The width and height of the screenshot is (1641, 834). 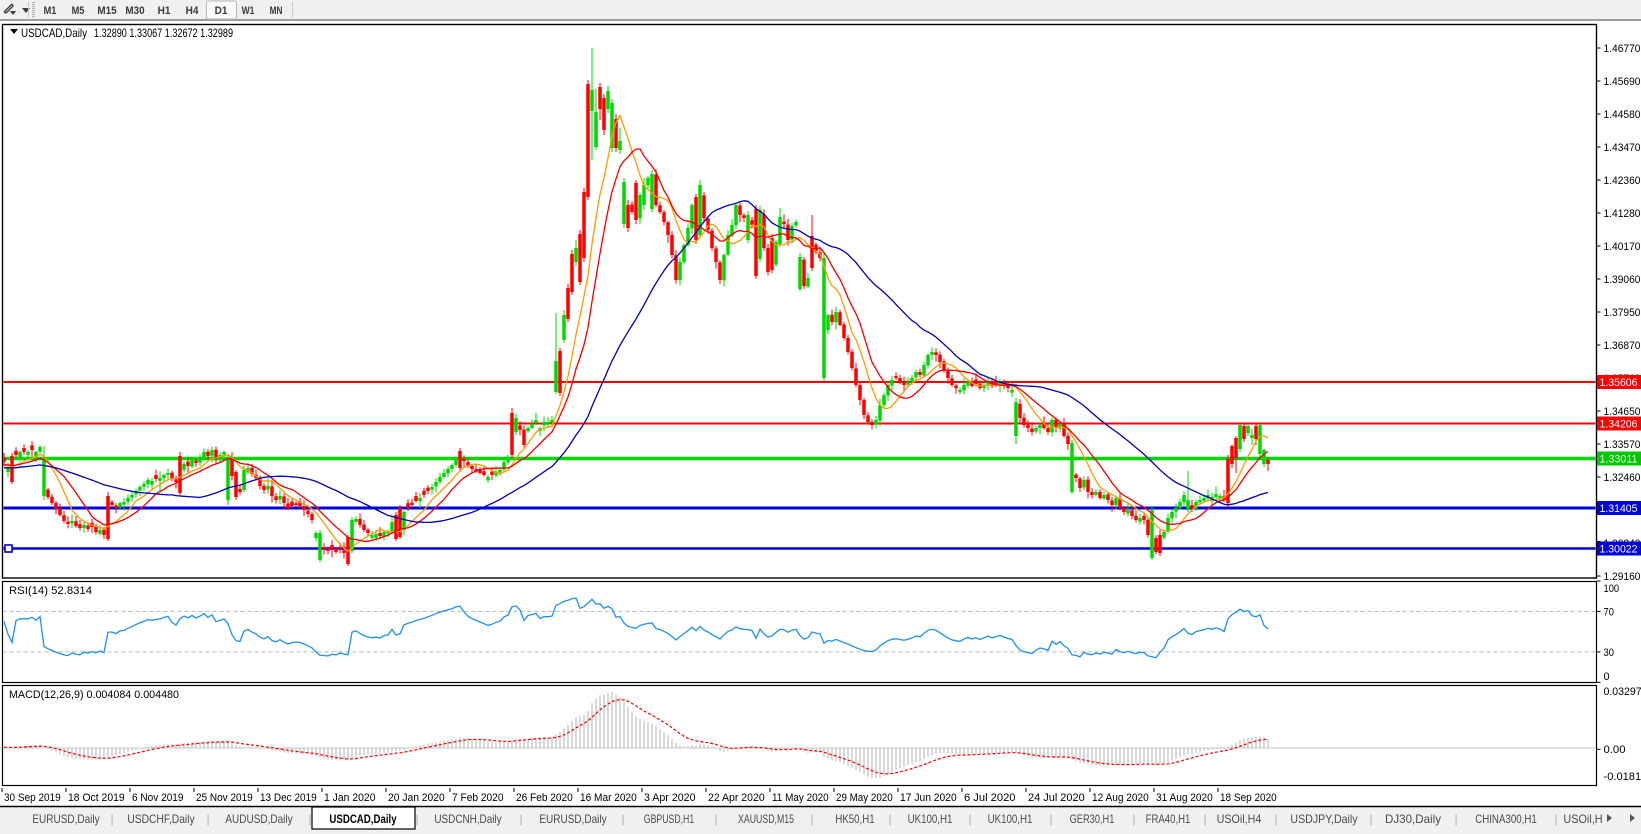 I want to click on svg-text: 1.46770, so click(x=1622, y=49).